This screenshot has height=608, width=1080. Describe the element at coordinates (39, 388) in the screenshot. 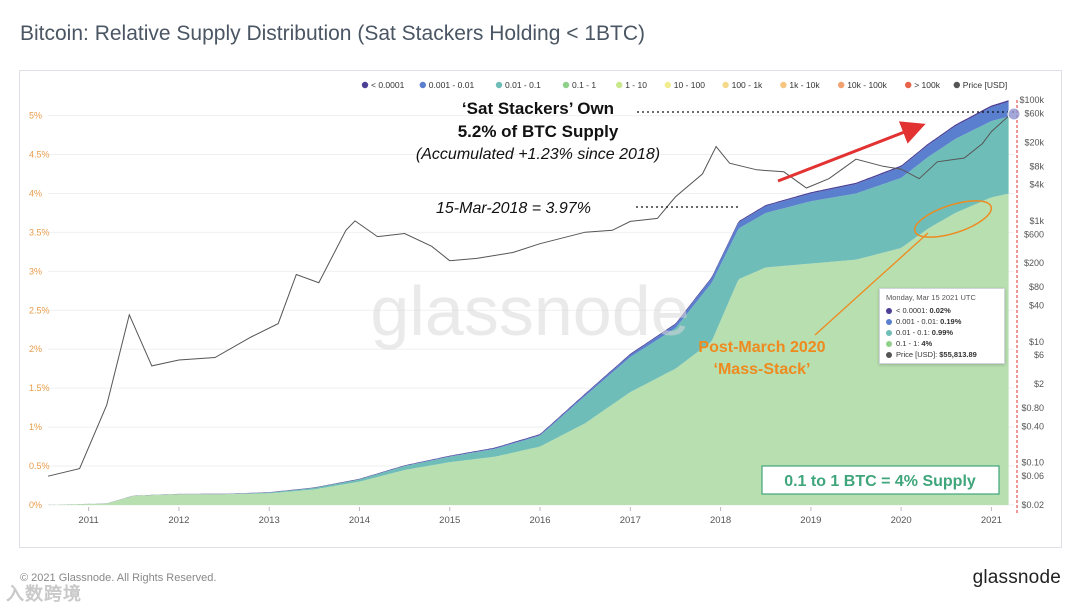

I see `y-tick-left: 1.5%` at that location.